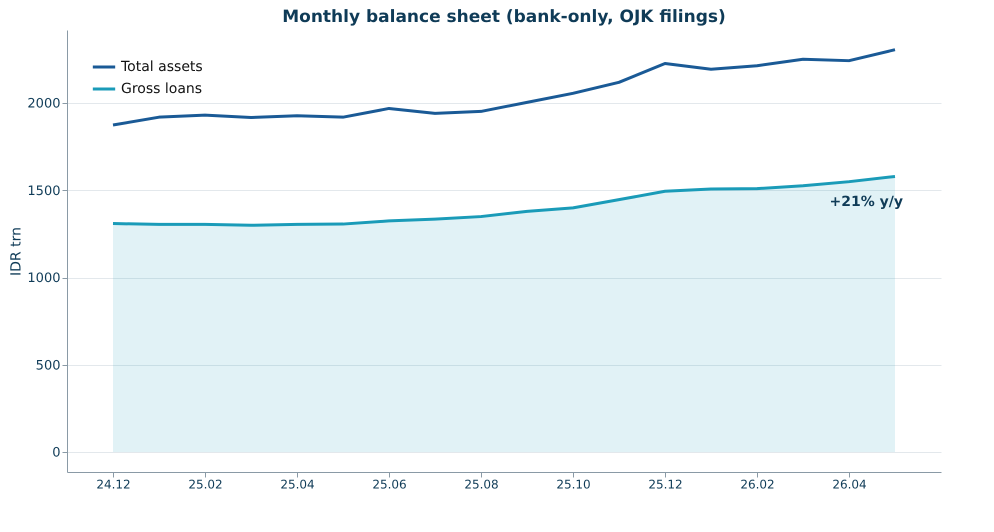 This screenshot has width=994, height=532. Describe the element at coordinates (849, 485) in the screenshot. I see `x-tick-label: 26.04` at that location.